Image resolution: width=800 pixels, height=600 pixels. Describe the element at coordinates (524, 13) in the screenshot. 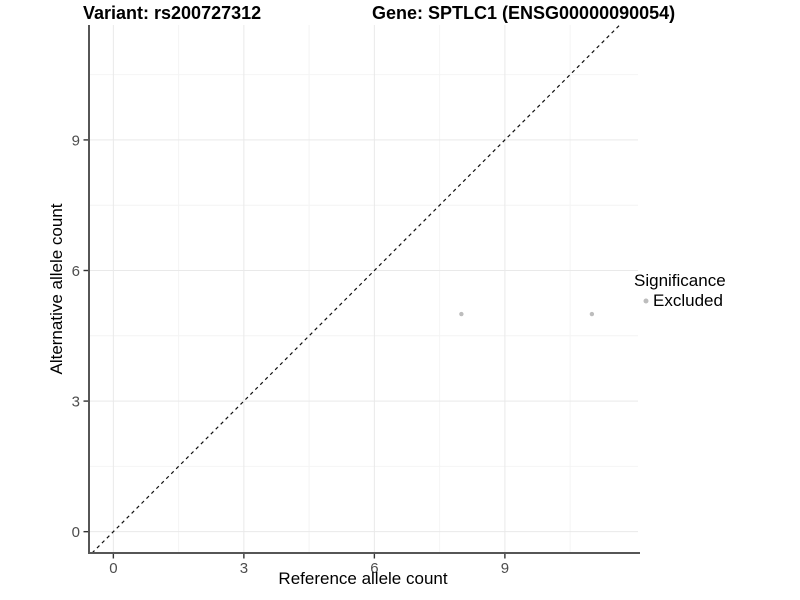

I see `plot-title-gene: Gene: SPTLC1 (ENSG00000090054)` at that location.